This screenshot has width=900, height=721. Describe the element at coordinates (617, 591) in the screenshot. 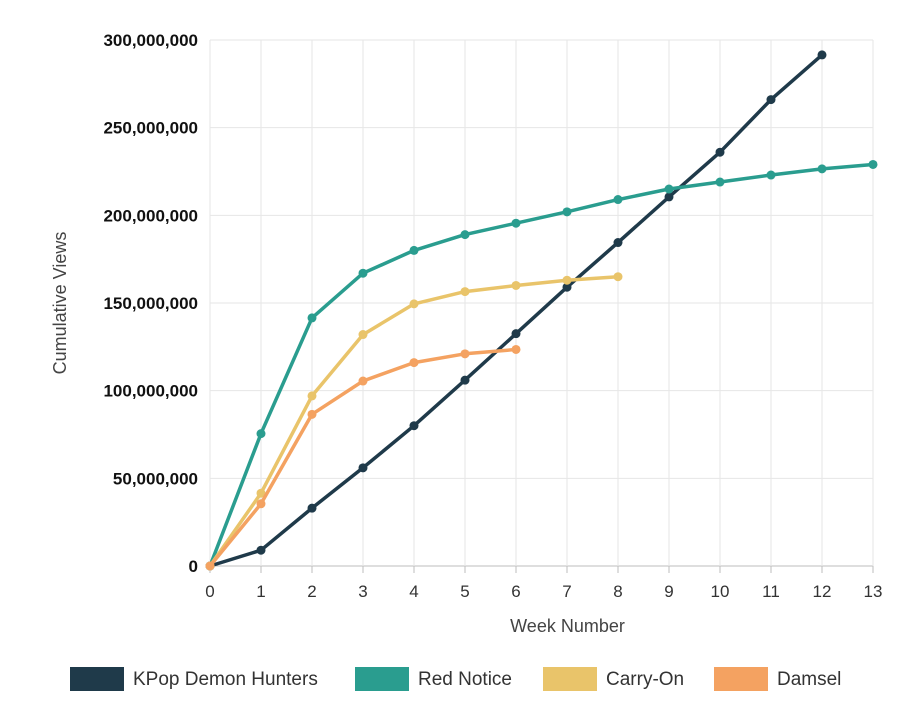

I see `x-tick-label: 8` at that location.